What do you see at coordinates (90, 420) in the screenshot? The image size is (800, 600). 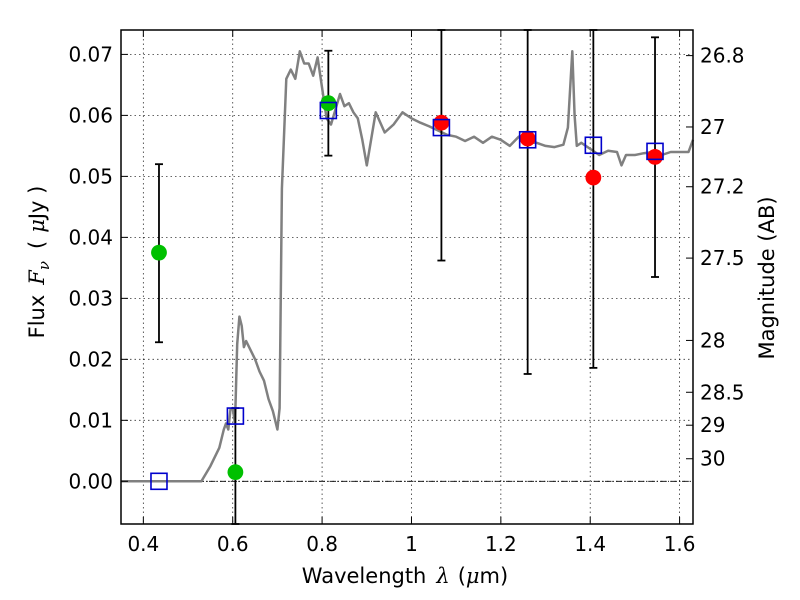 I see `y-tick-label-1: 0.01` at bounding box center [90, 420].